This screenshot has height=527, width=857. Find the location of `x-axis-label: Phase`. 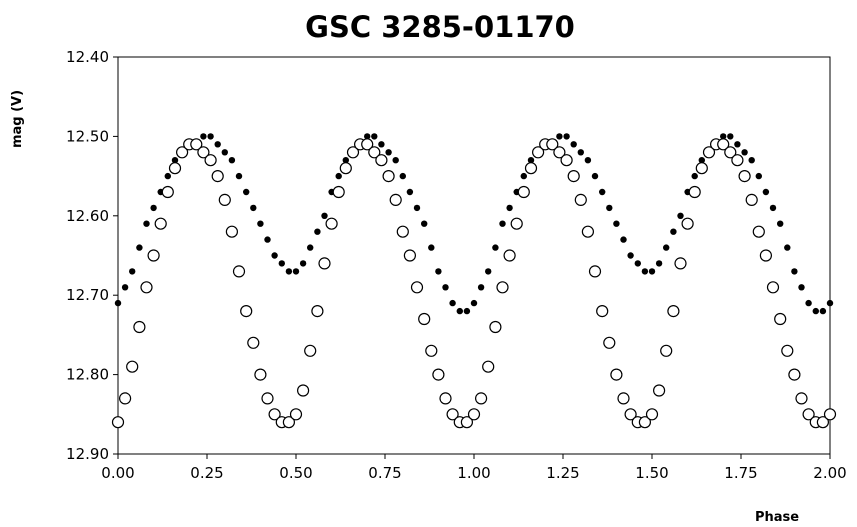

x-axis-label: Phase is located at coordinates (777, 517).